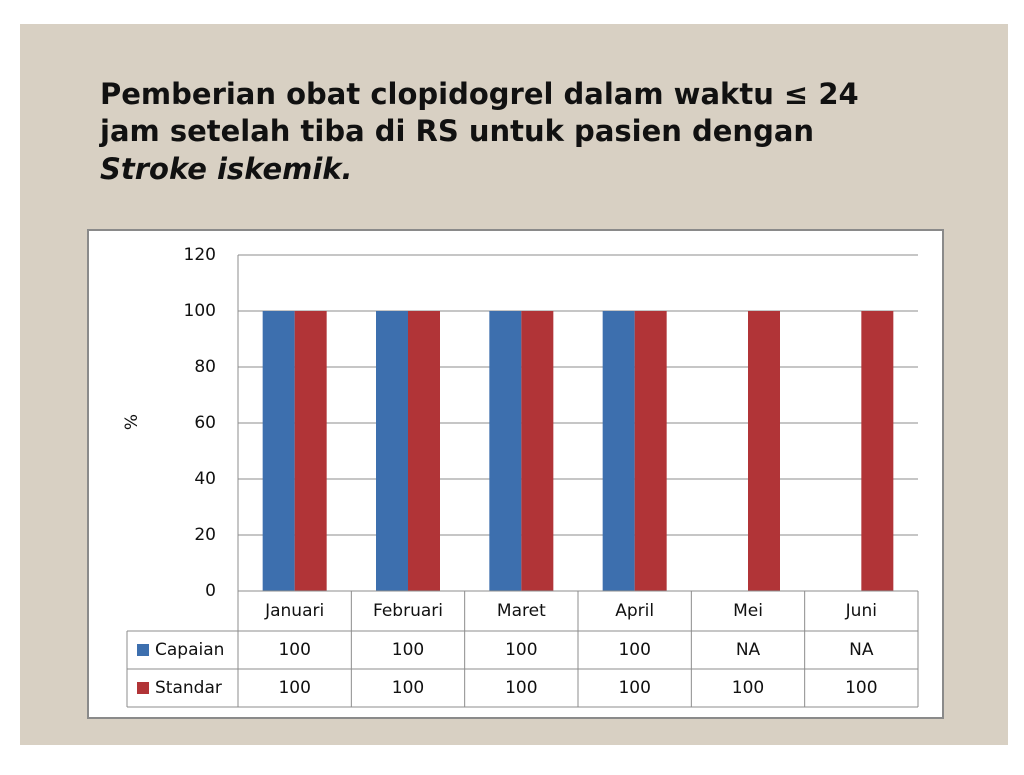  Describe the element at coordinates (748, 611) in the screenshot. I see `x-tick-label: Mei` at that location.